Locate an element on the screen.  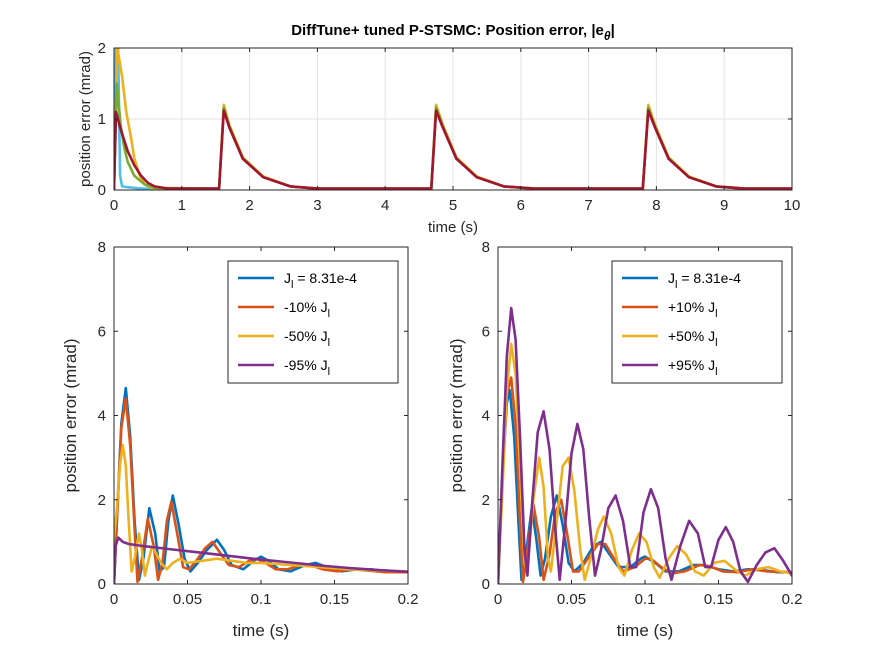
x-tick-label: 6 is located at coordinates (521, 205).